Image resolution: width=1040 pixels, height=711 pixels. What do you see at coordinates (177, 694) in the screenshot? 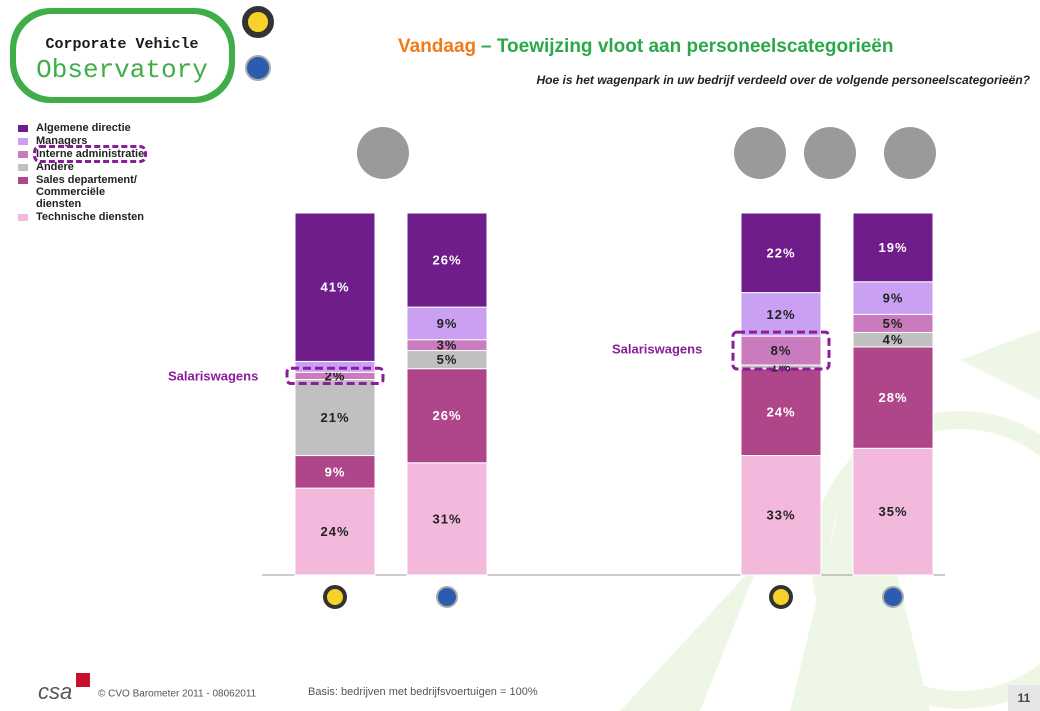
I see `copyright: © CVO Barometer 2011 - 08062011` at bounding box center [177, 694].